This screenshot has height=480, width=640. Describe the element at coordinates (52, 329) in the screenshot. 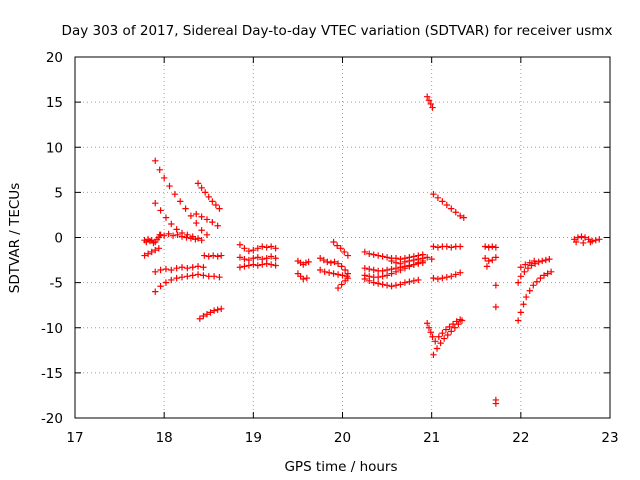

I see `y-tick-label: -10` at that location.